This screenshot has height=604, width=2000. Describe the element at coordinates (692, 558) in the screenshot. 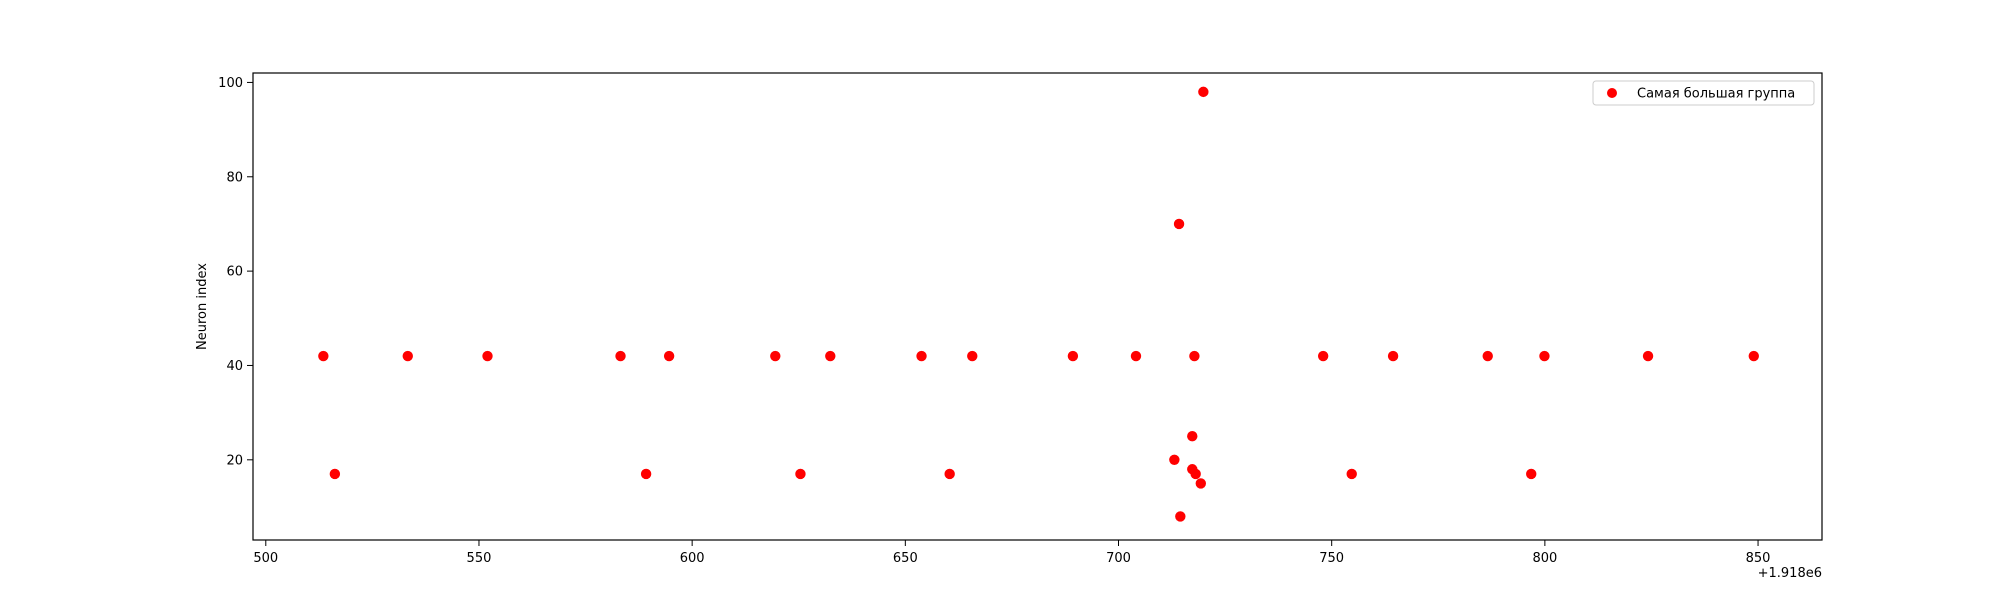

I see `x-tick-label: 600` at that location.